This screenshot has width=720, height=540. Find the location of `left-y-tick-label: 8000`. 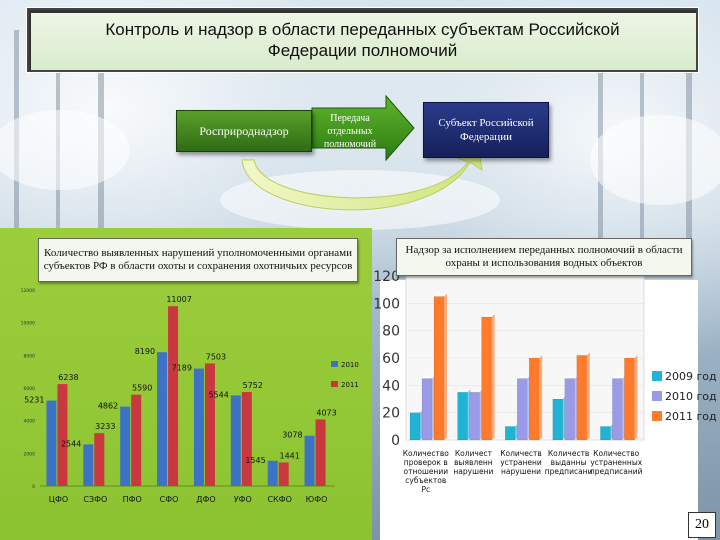

left-y-tick-label: 8000 is located at coordinates (30, 356).